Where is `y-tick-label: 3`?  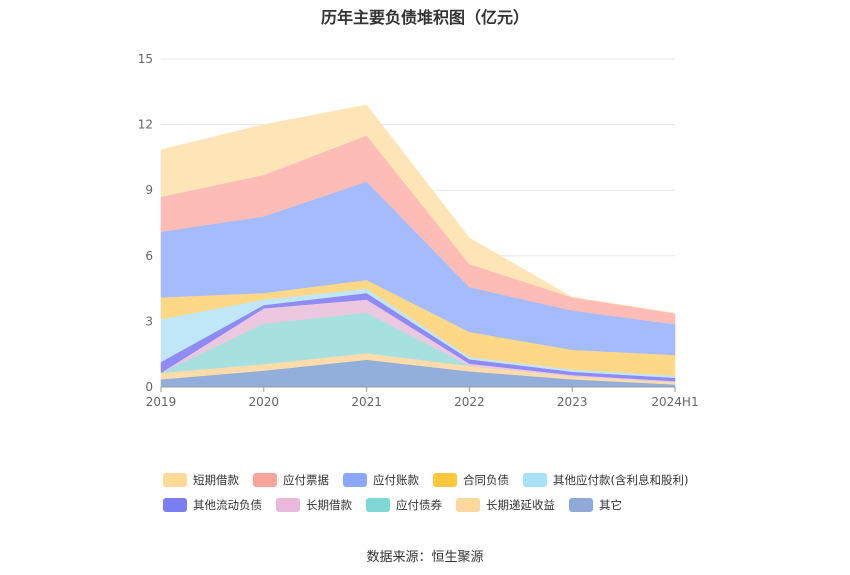
y-tick-label: 3 is located at coordinates (149, 321).